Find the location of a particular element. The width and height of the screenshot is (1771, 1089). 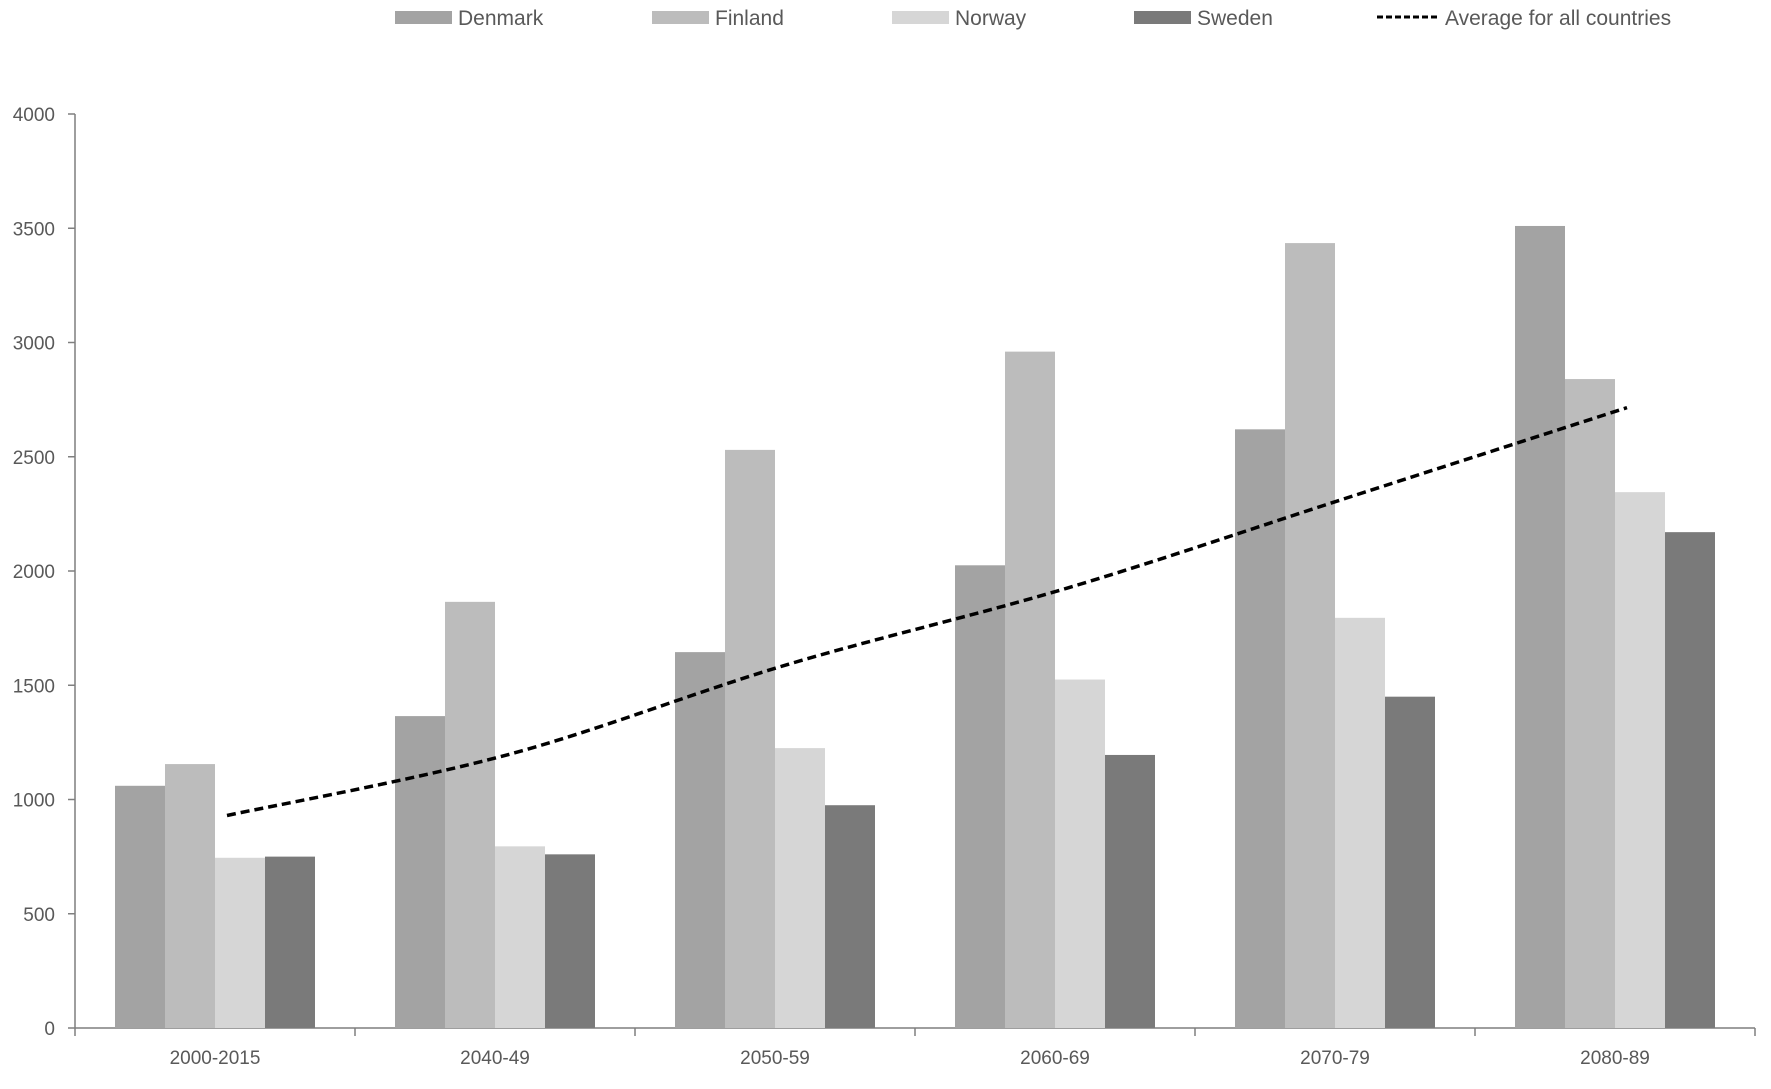

y-tick-label: 1000 is located at coordinates (34, 801).